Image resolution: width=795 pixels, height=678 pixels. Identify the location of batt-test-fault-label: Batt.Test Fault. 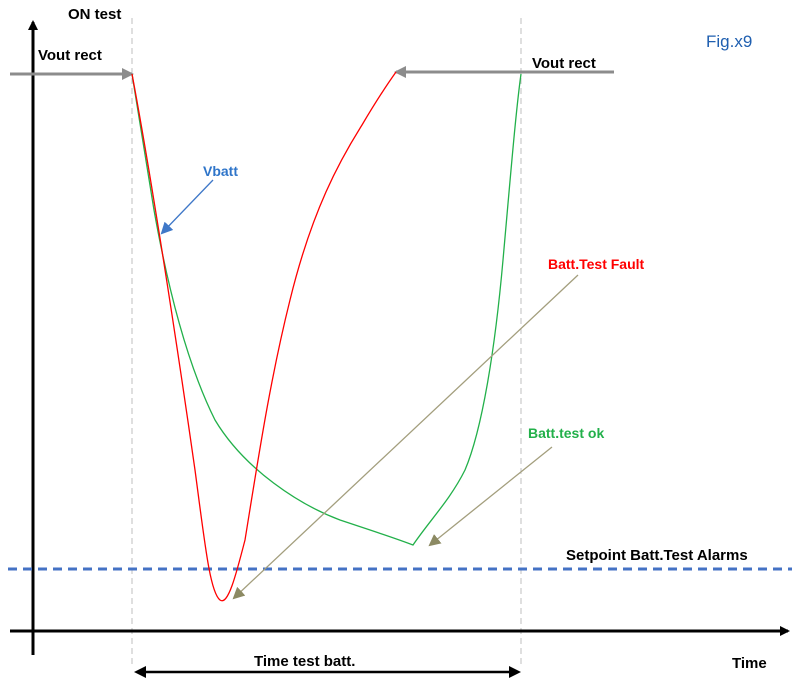
(596, 264).